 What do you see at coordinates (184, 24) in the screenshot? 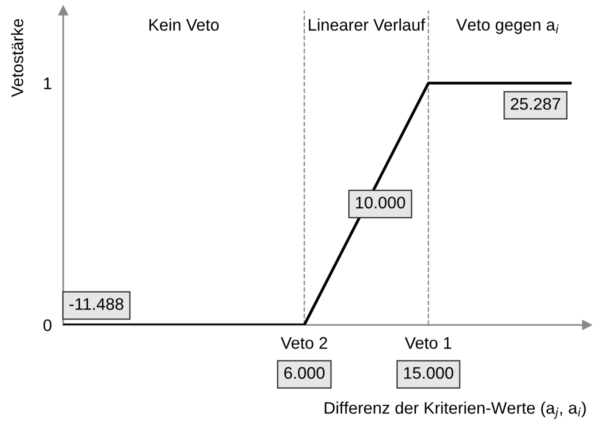
I see `annotation: Kein Veto` at bounding box center [184, 24].